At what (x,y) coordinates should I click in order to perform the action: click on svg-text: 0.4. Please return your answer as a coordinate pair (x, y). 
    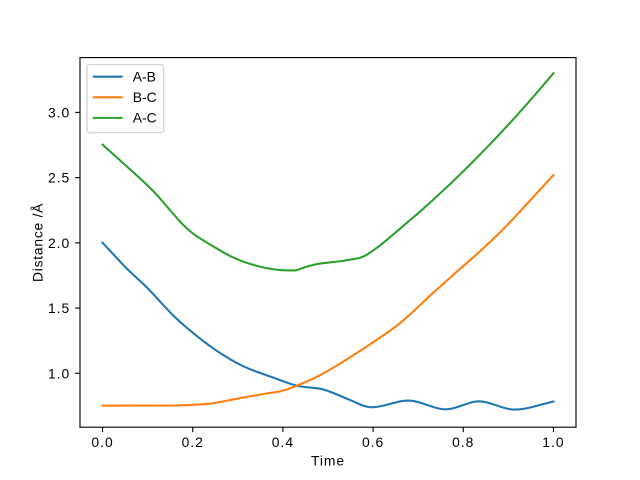
    Looking at the image, I should click on (283, 442).